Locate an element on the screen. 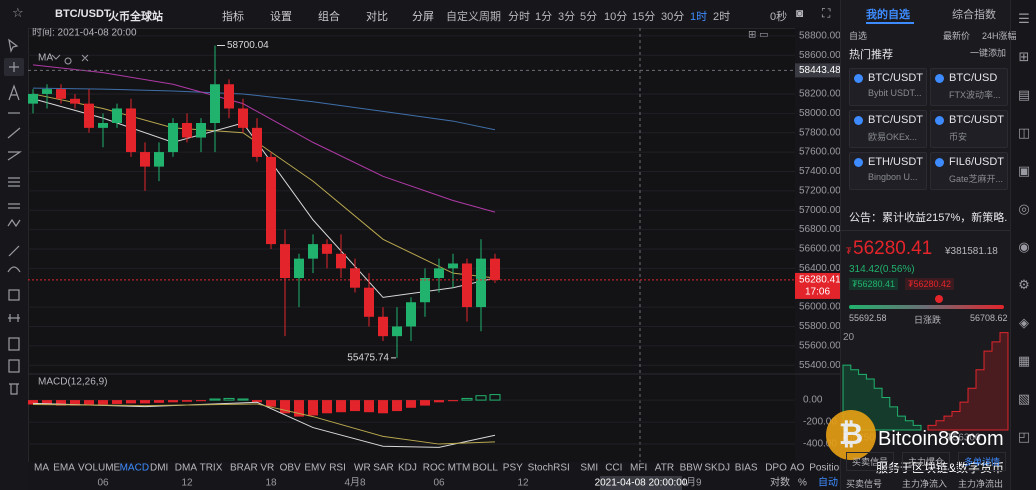 The height and width of the screenshot is (490, 1036). indicator-tab: DPO is located at coordinates (776, 468).